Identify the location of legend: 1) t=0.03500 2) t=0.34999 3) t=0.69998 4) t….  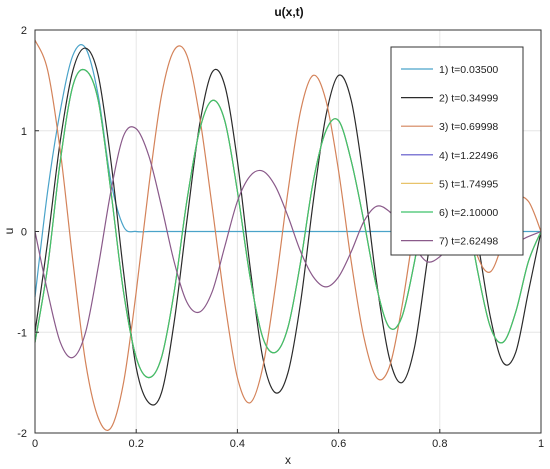
(457, 151).